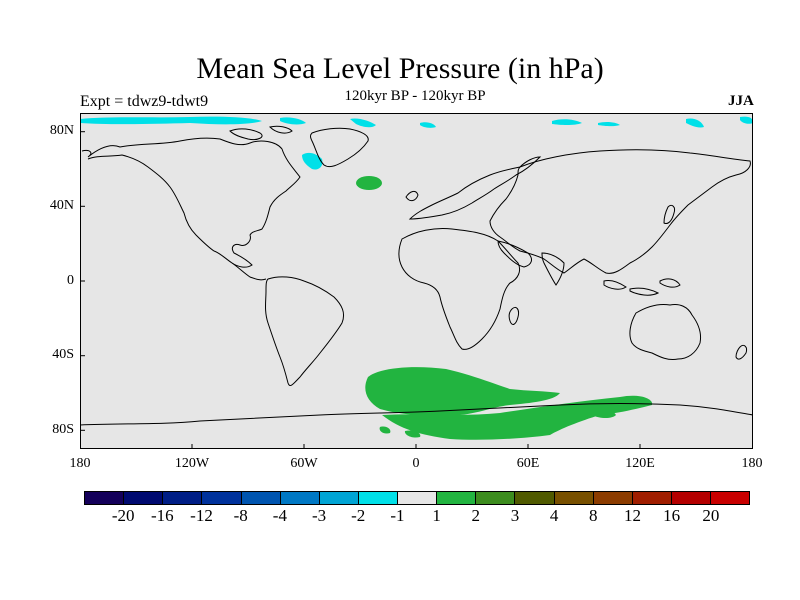 The height and width of the screenshot is (600, 800). I want to click on anomaly-arctic-bering, so click(695, 123).